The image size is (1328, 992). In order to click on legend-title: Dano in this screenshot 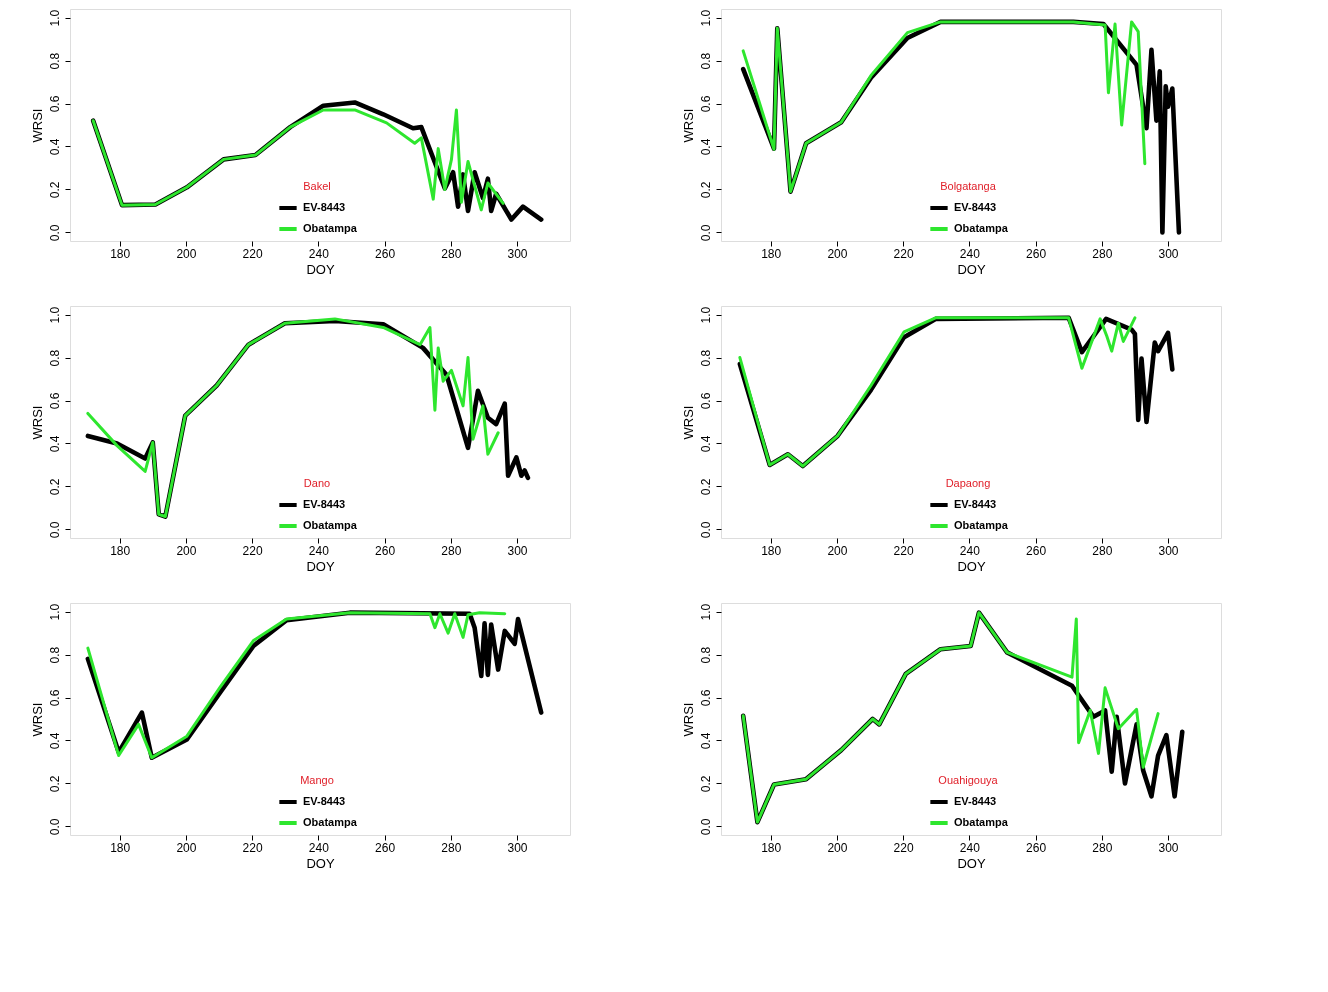, I will do `click(317, 483)`.